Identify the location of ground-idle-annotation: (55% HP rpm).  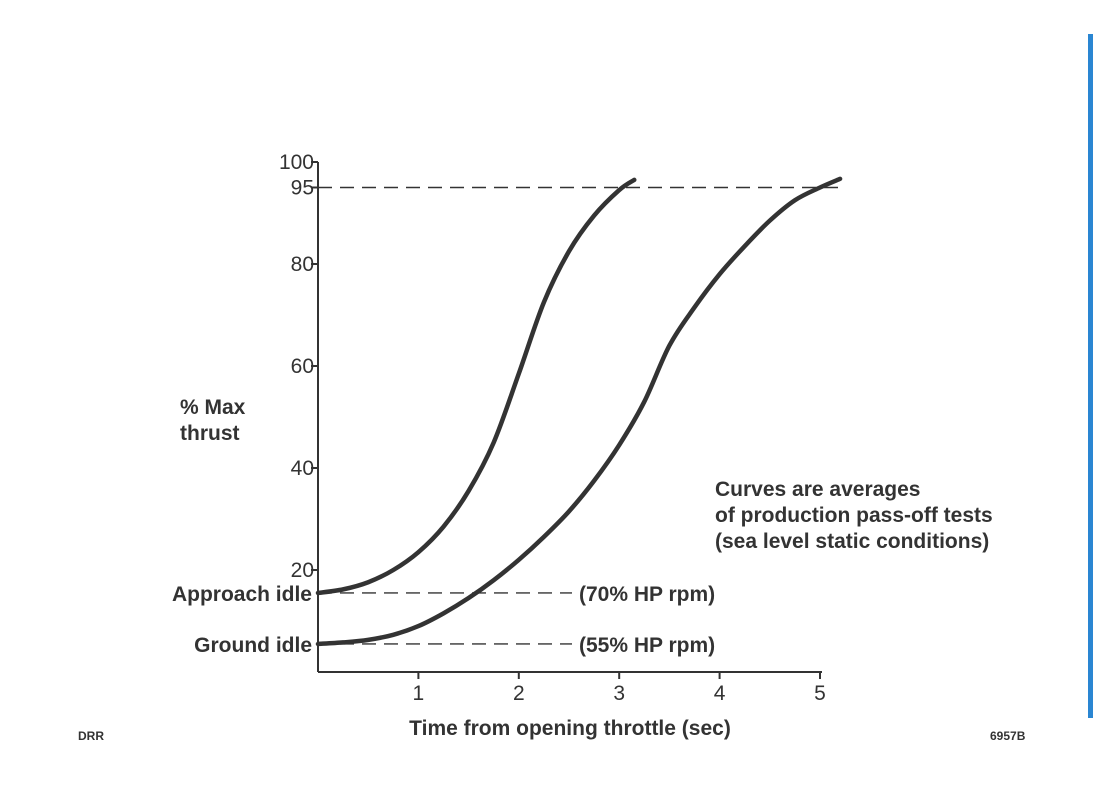
(647, 645).